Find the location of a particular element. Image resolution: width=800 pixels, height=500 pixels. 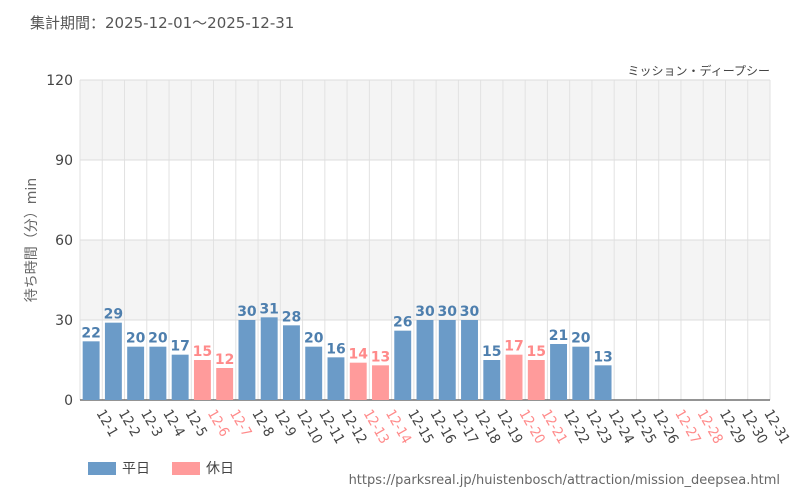

period-label: 集計期間：2025-12-01～2025-12-31 is located at coordinates (162, 23).